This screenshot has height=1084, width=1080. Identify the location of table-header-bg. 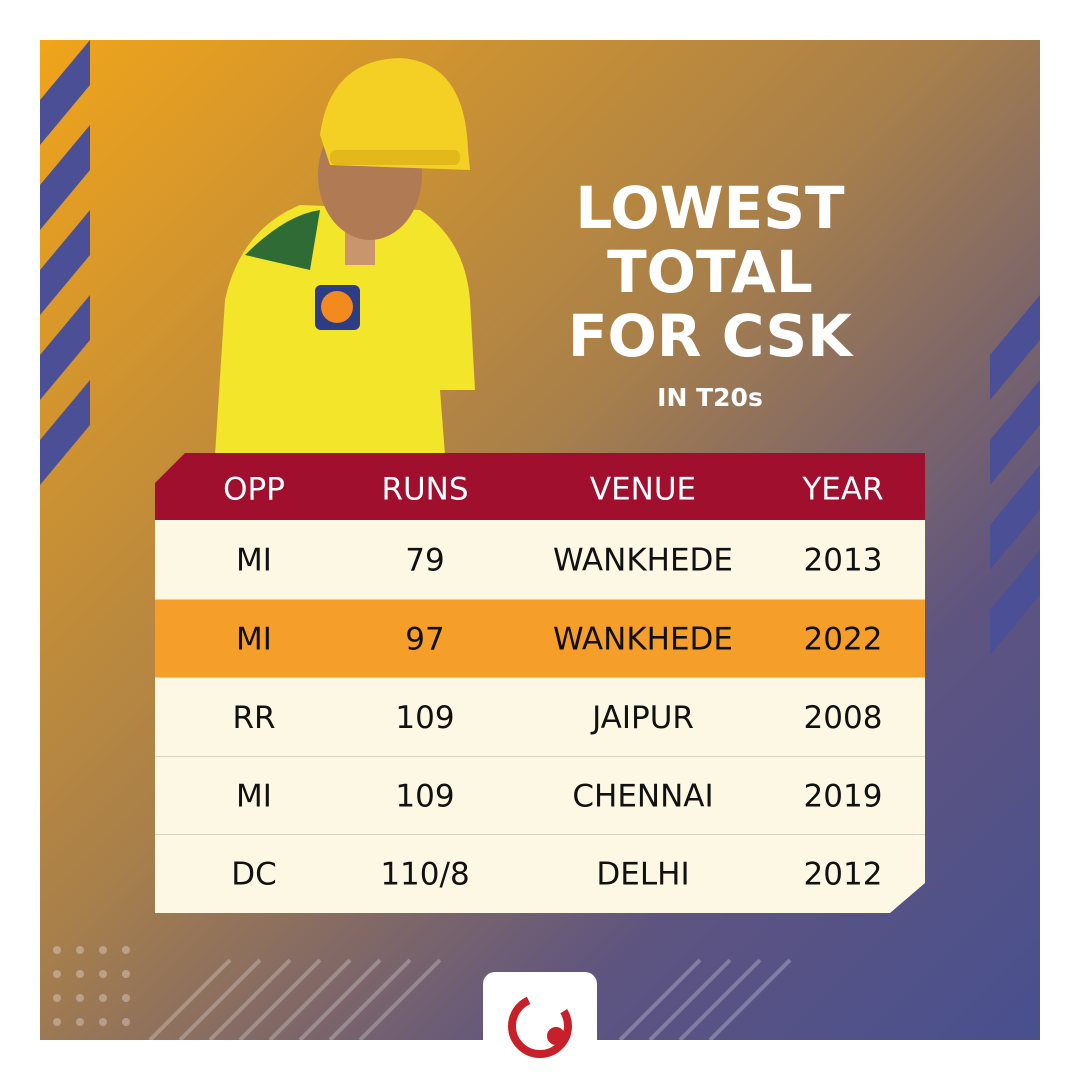
(540, 486).